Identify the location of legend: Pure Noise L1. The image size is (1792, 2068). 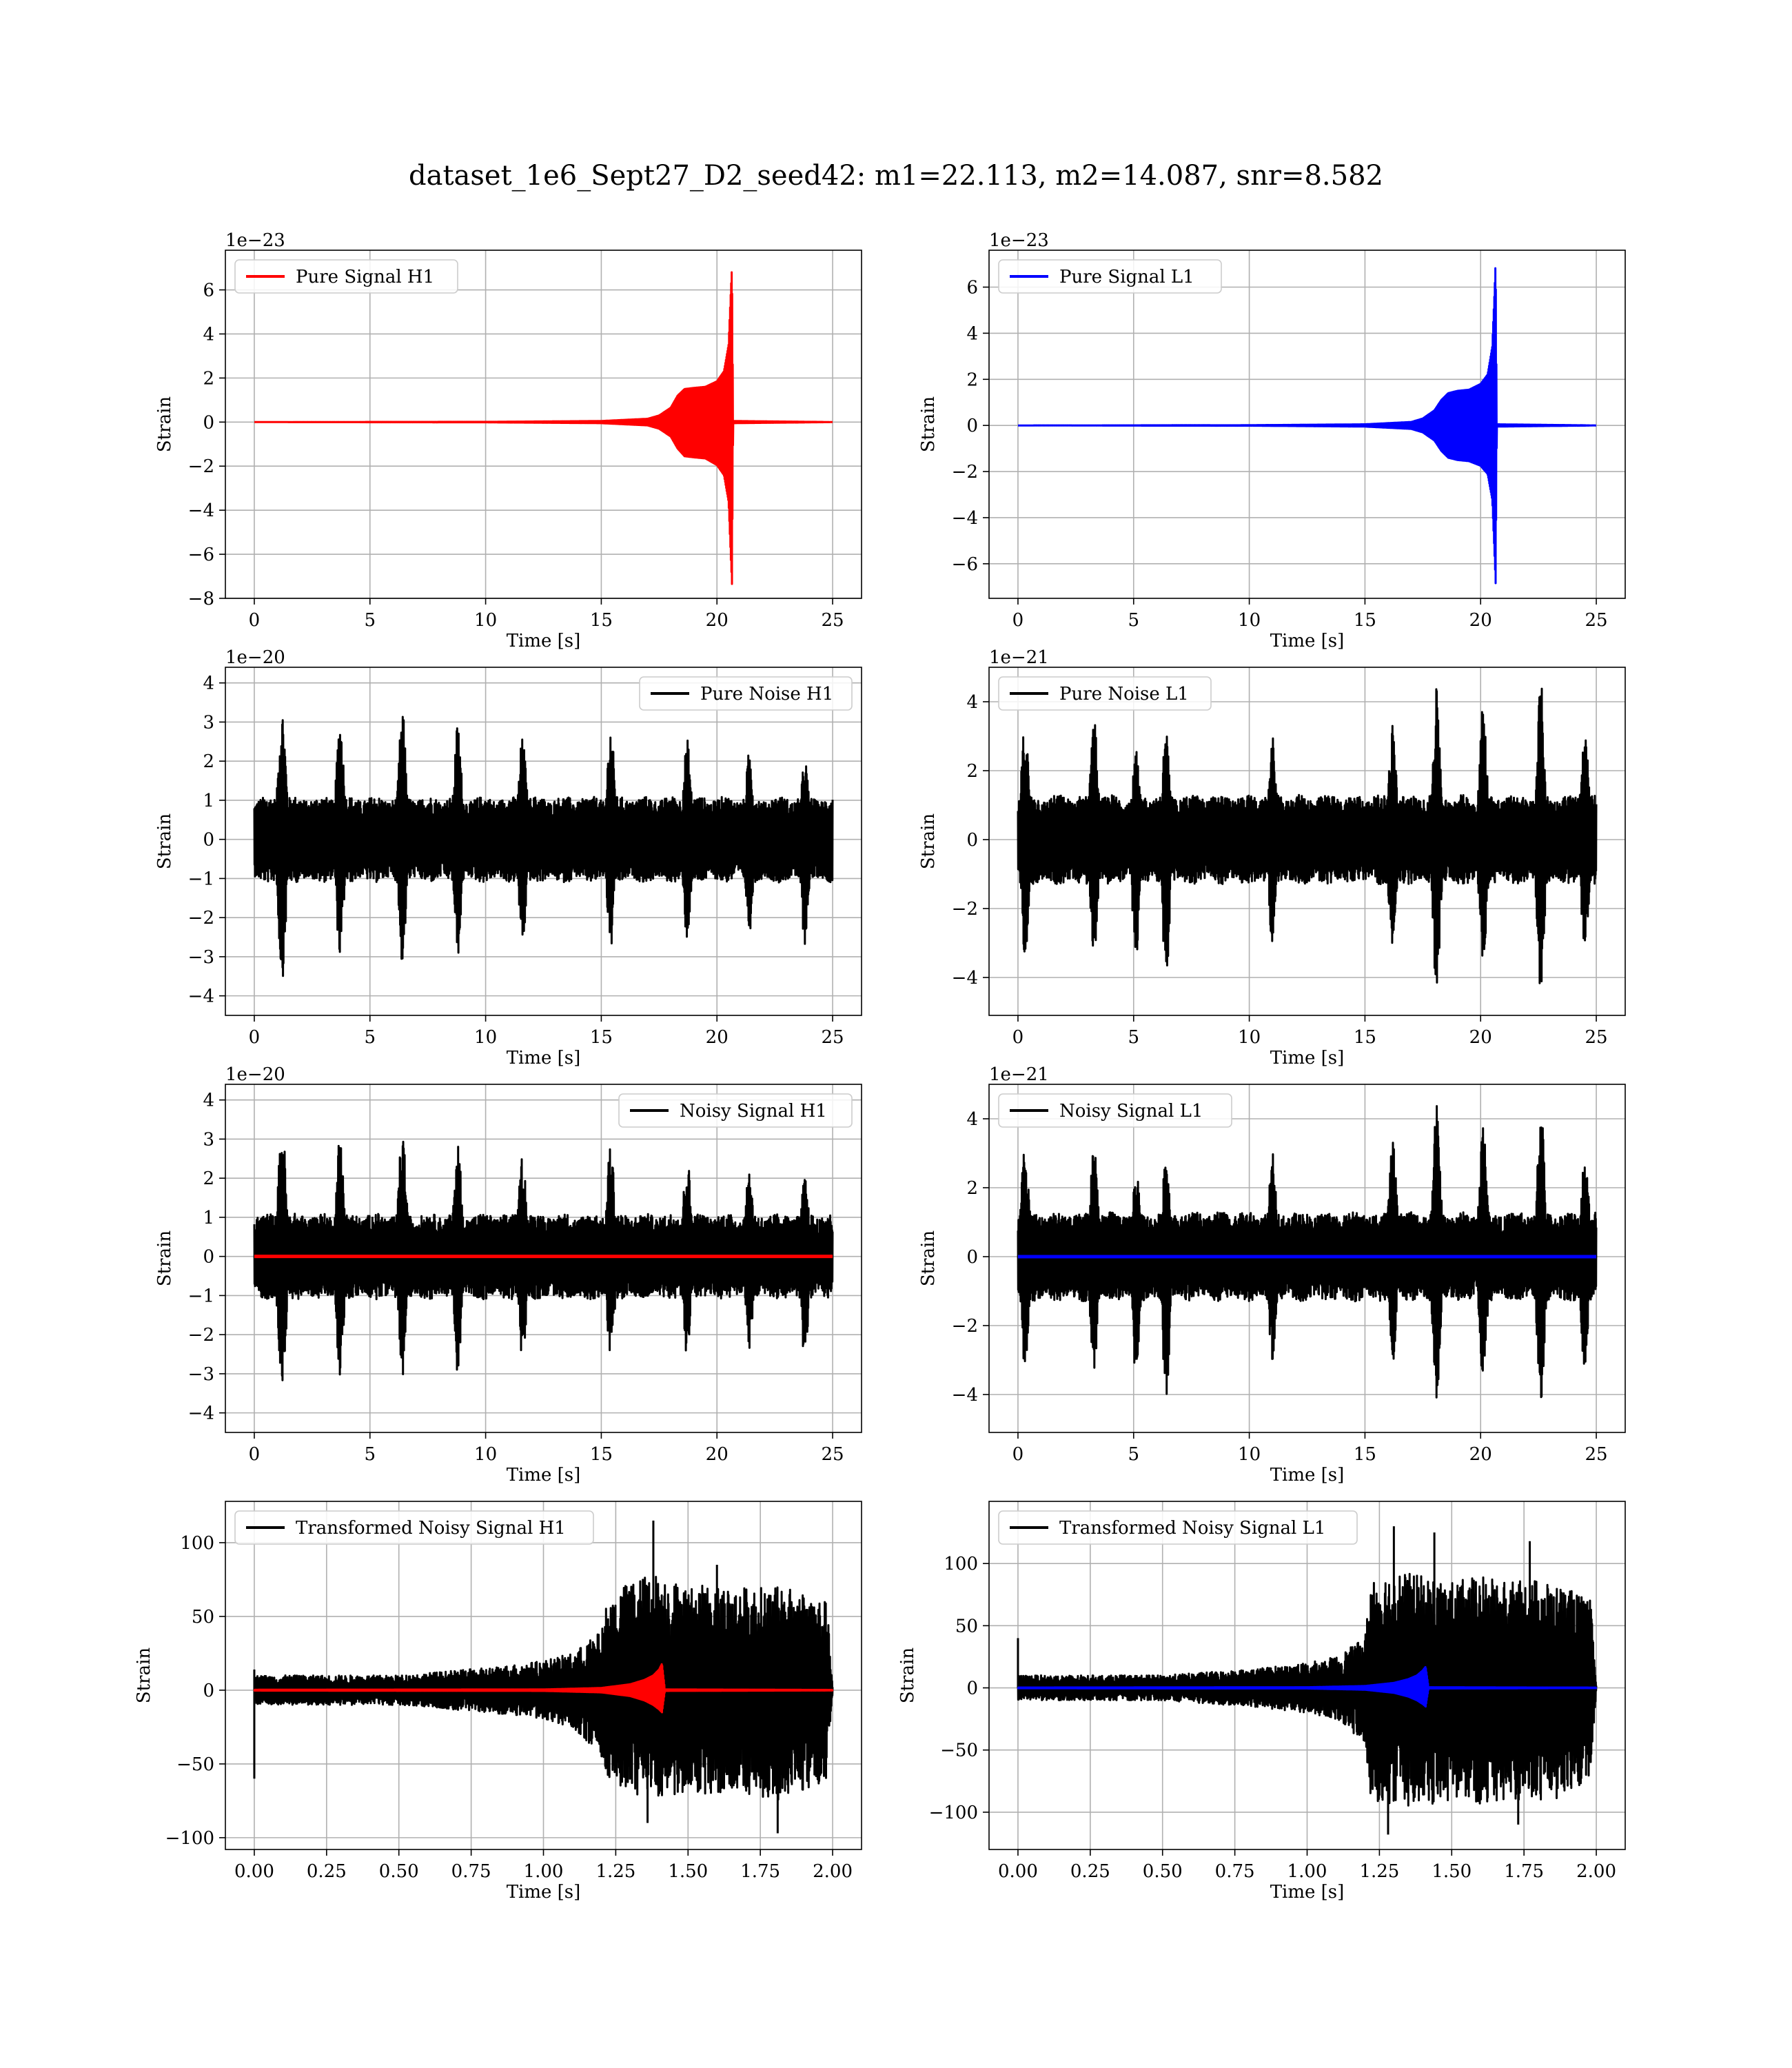
(1105, 693).